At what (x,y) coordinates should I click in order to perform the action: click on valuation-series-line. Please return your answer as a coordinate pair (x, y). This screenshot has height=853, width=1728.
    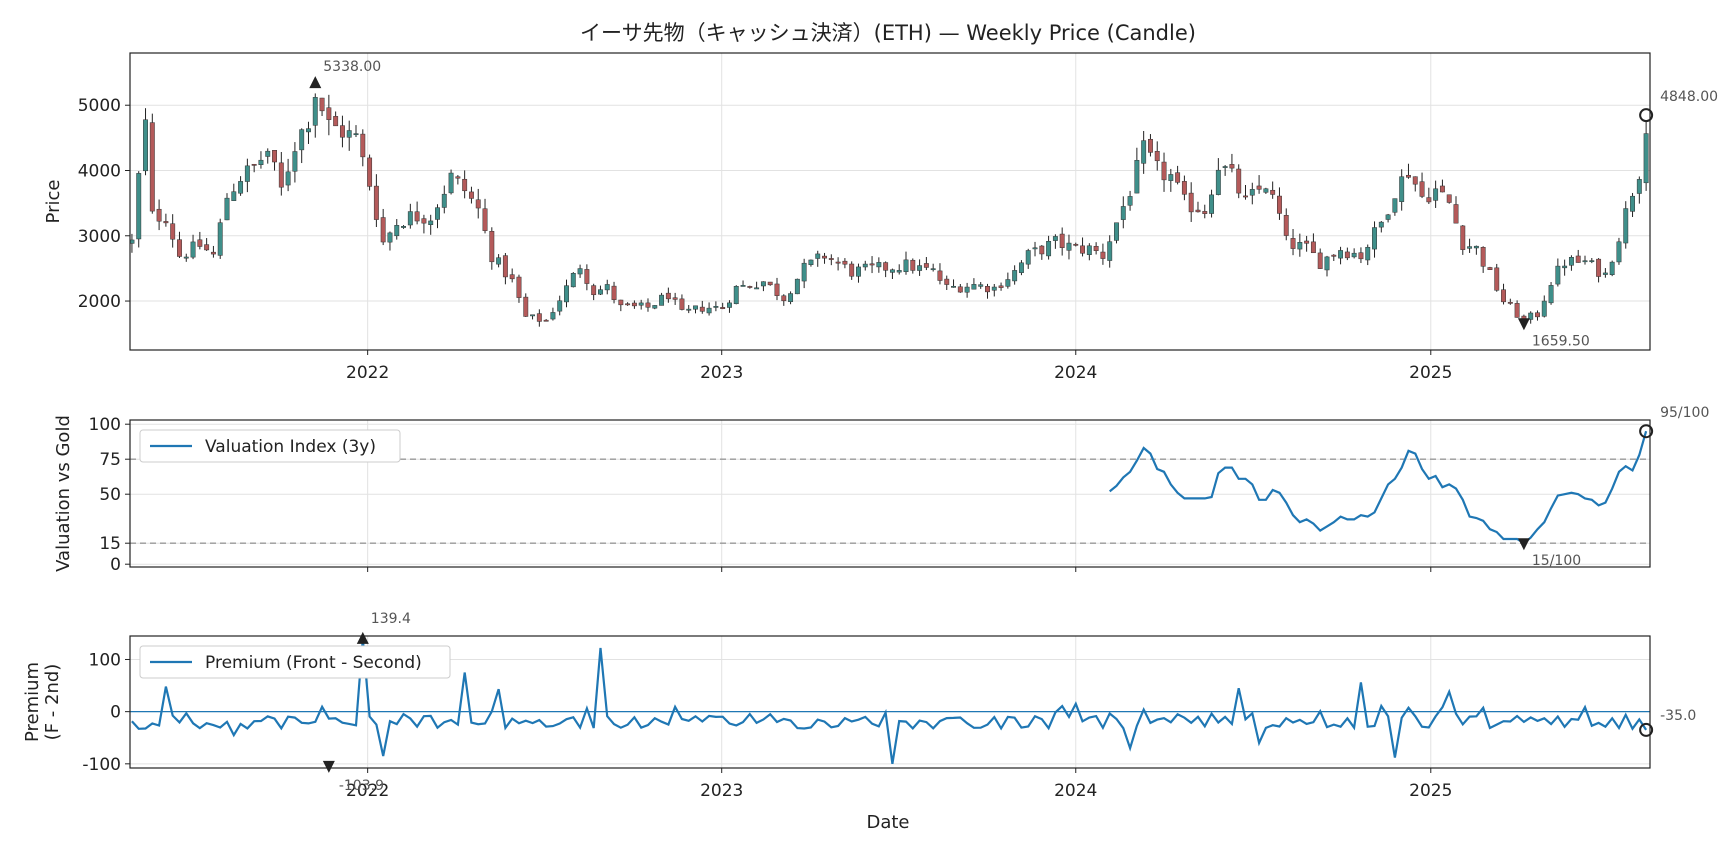
    Looking at the image, I should click on (1378, 487).